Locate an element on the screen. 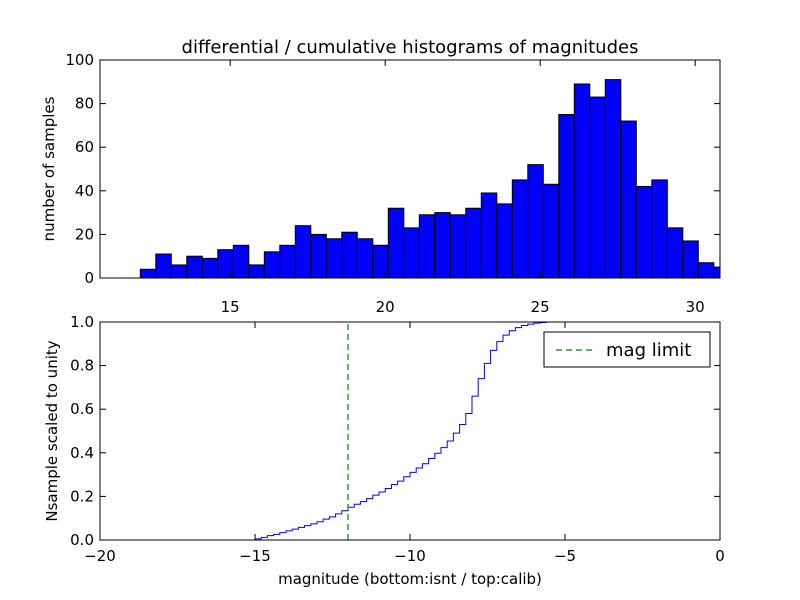  bottom-y-tick-label: 1.0 is located at coordinates (82, 322).